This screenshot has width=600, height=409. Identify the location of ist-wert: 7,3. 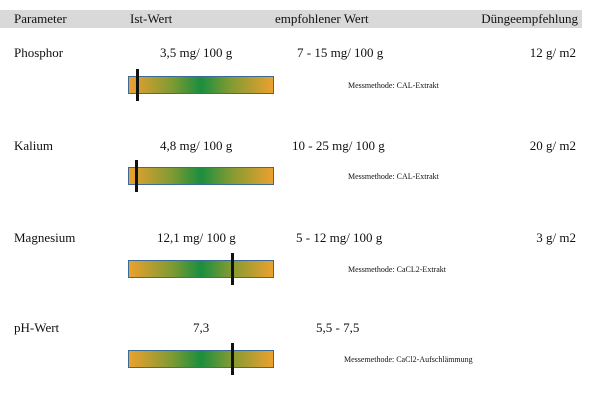
(201, 327).